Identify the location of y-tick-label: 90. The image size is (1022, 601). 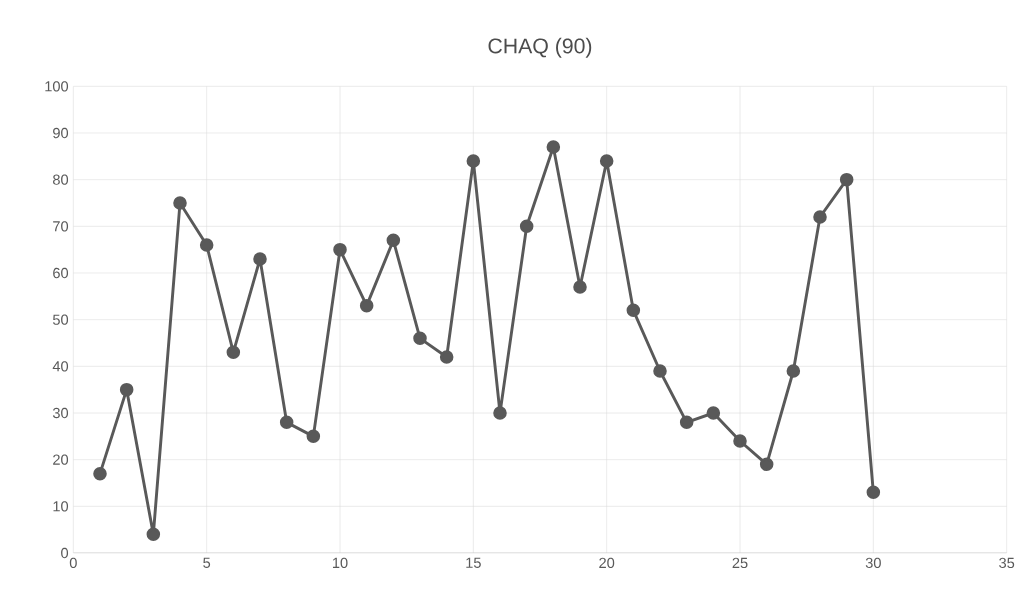
(61, 133).